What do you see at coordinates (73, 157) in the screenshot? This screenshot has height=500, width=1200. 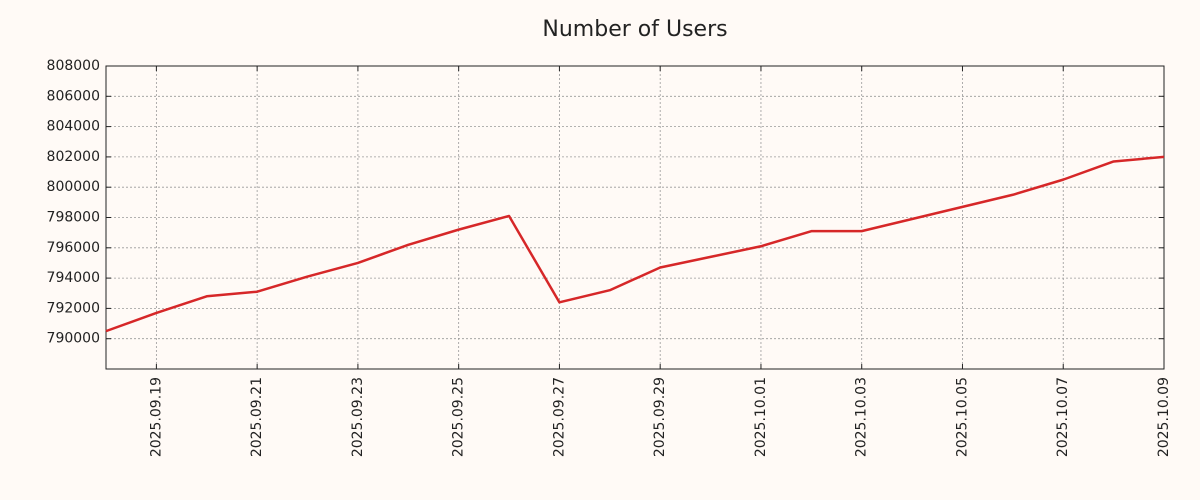 I see `y-tick-label: 802000` at bounding box center [73, 157].